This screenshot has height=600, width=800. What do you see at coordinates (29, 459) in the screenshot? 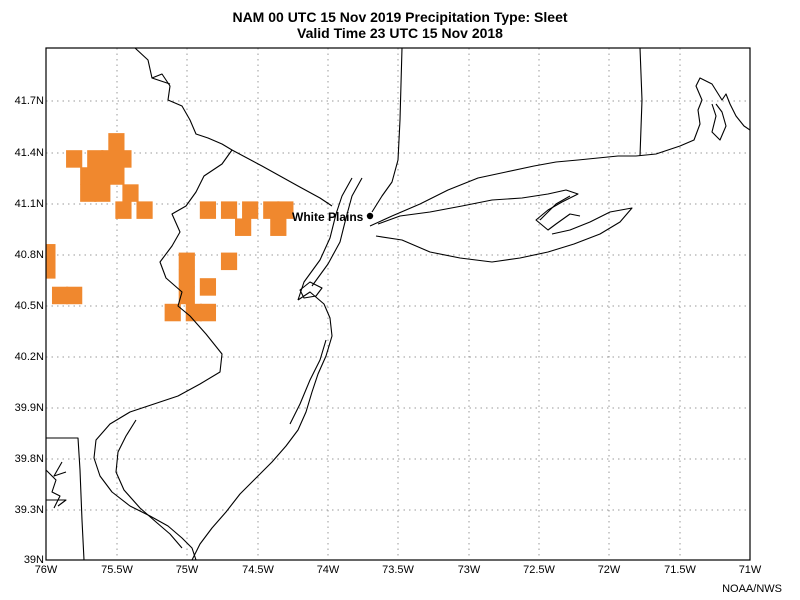
I see `lat-tick-label: 39.8N` at bounding box center [29, 459].